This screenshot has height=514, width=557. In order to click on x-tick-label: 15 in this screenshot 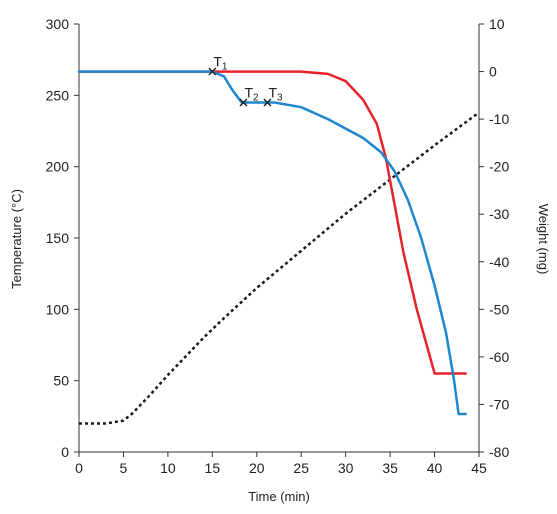, I will do `click(213, 468)`.